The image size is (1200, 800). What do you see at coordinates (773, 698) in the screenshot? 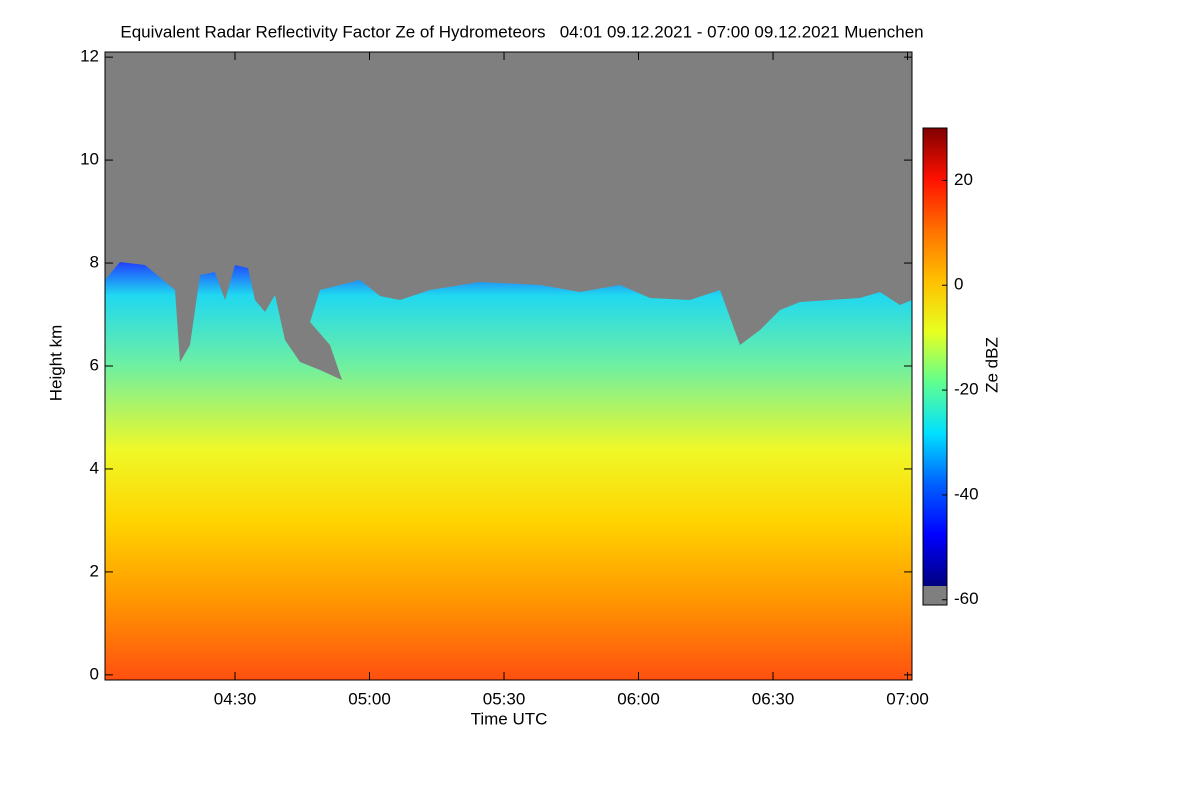
I see `x-tick-label: 06:30` at bounding box center [773, 698].